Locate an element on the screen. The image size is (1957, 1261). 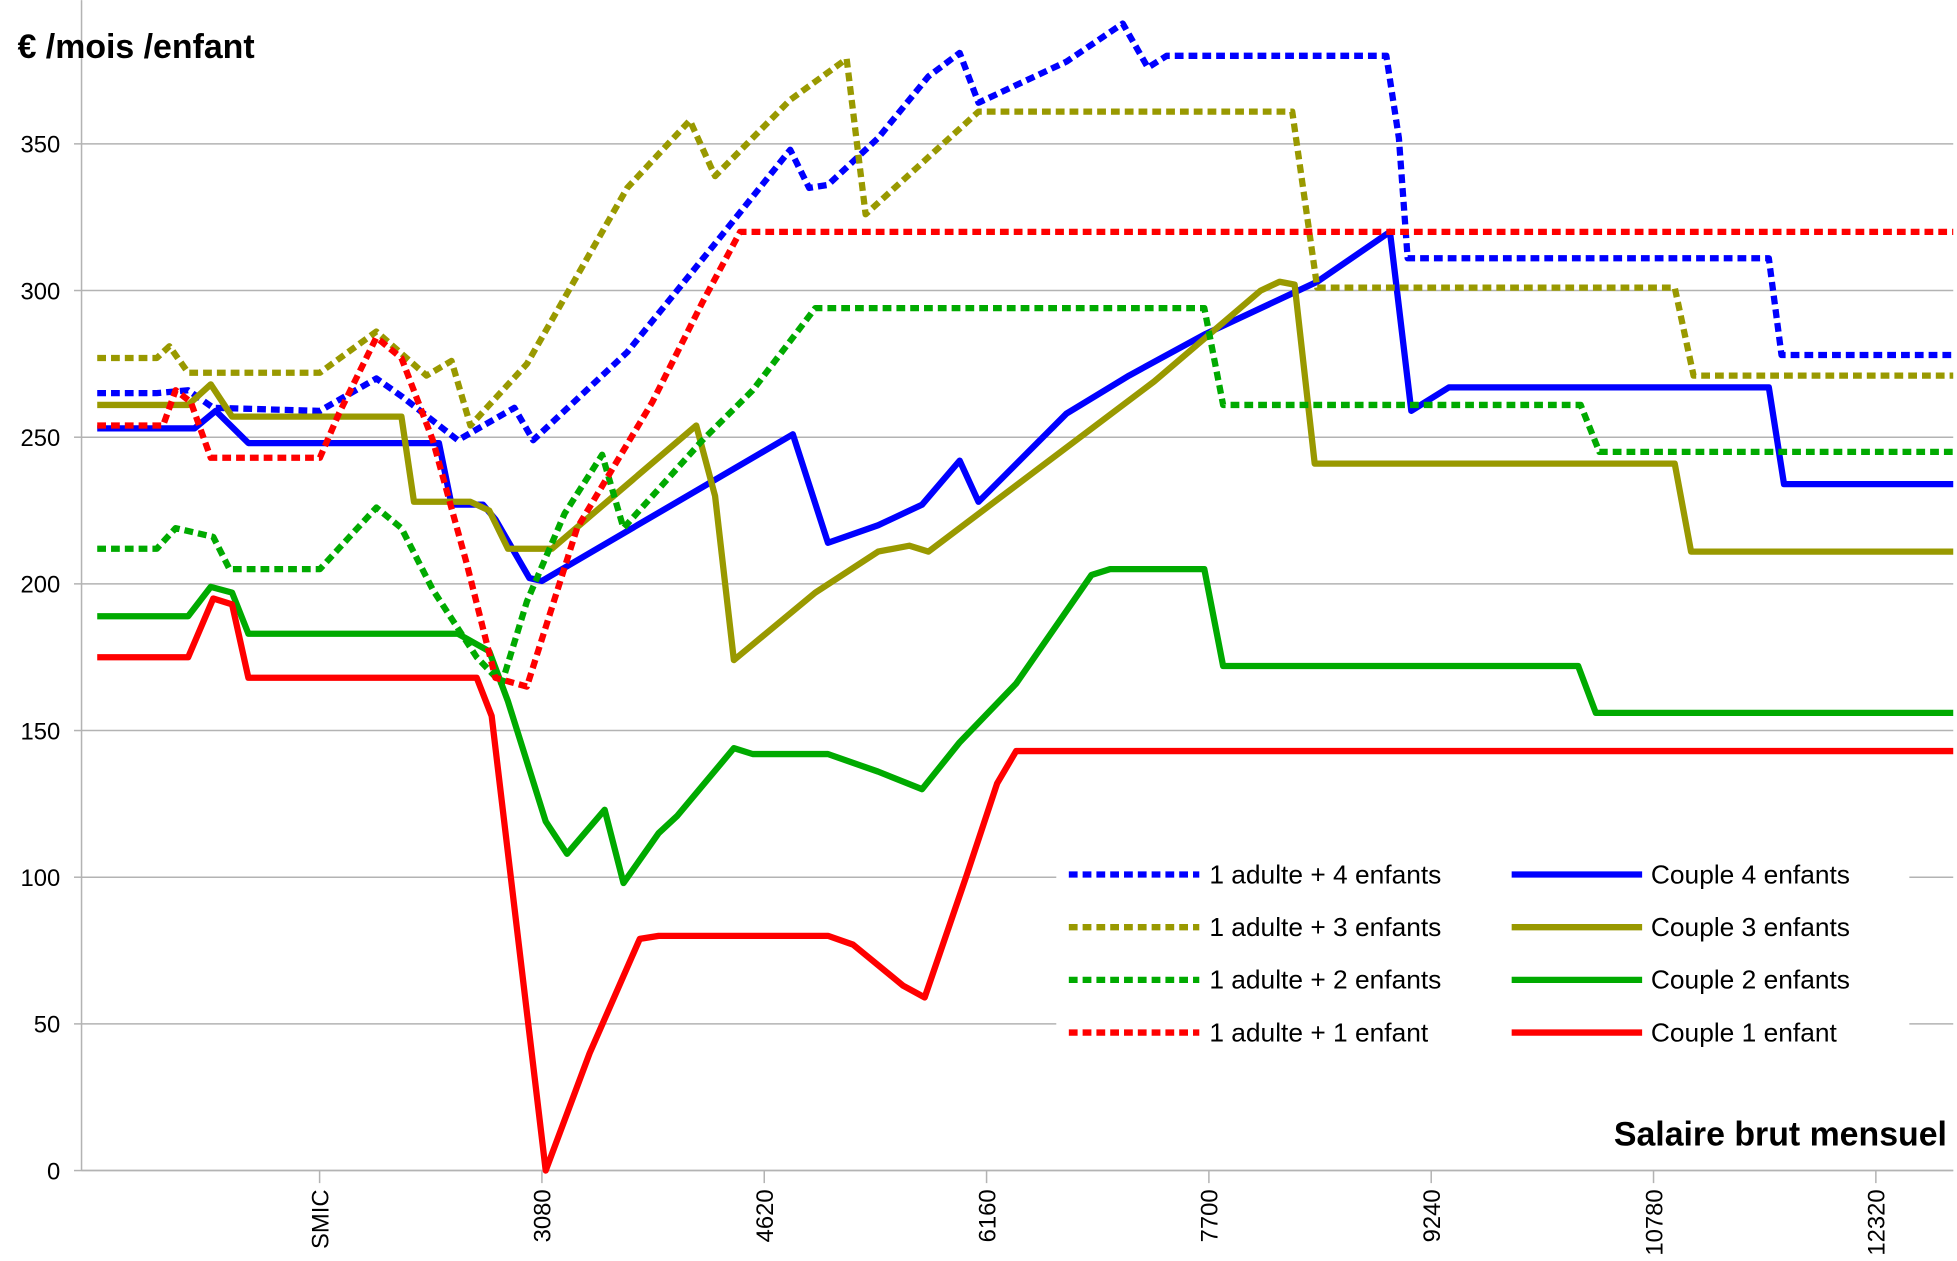
y-tick-label: 100 is located at coordinates (40, 878).